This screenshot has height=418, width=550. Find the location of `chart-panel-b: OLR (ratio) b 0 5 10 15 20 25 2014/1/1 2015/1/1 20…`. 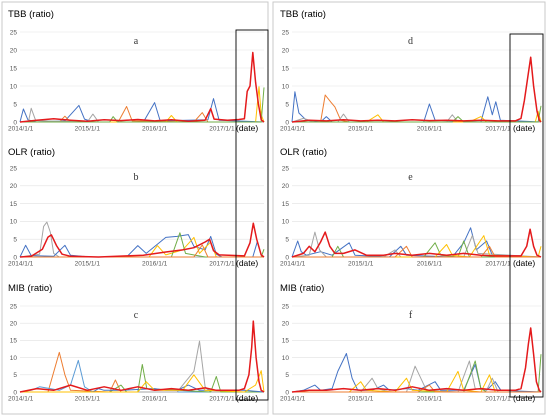

chart-panel-b: OLR (ratio) b 0 5 10 15 20 25 2014/1/1 2015/1/1 20… is located at coordinates (136, 207).